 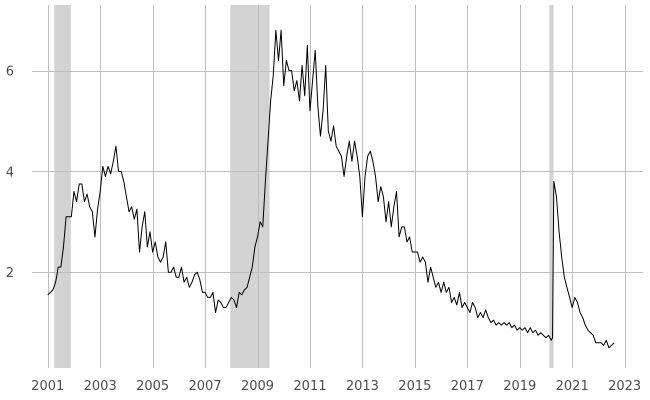 What do you see at coordinates (519, 386) in the screenshot?
I see `x-tick-label-9: 2019` at bounding box center [519, 386].